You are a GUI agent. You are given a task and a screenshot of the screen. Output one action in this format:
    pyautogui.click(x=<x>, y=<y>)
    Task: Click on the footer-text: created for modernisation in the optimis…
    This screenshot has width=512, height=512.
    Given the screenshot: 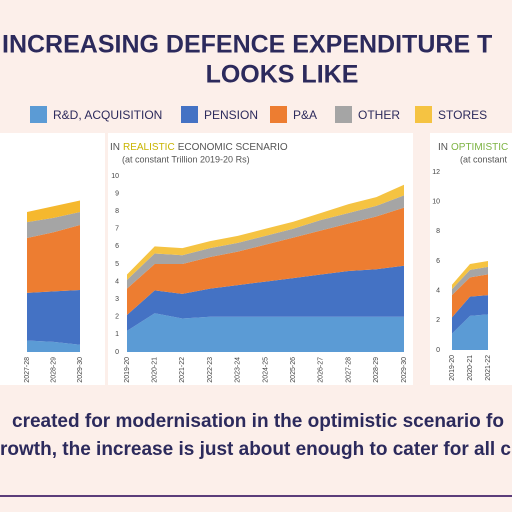 What is the action you would take?
    pyautogui.click(x=258, y=421)
    